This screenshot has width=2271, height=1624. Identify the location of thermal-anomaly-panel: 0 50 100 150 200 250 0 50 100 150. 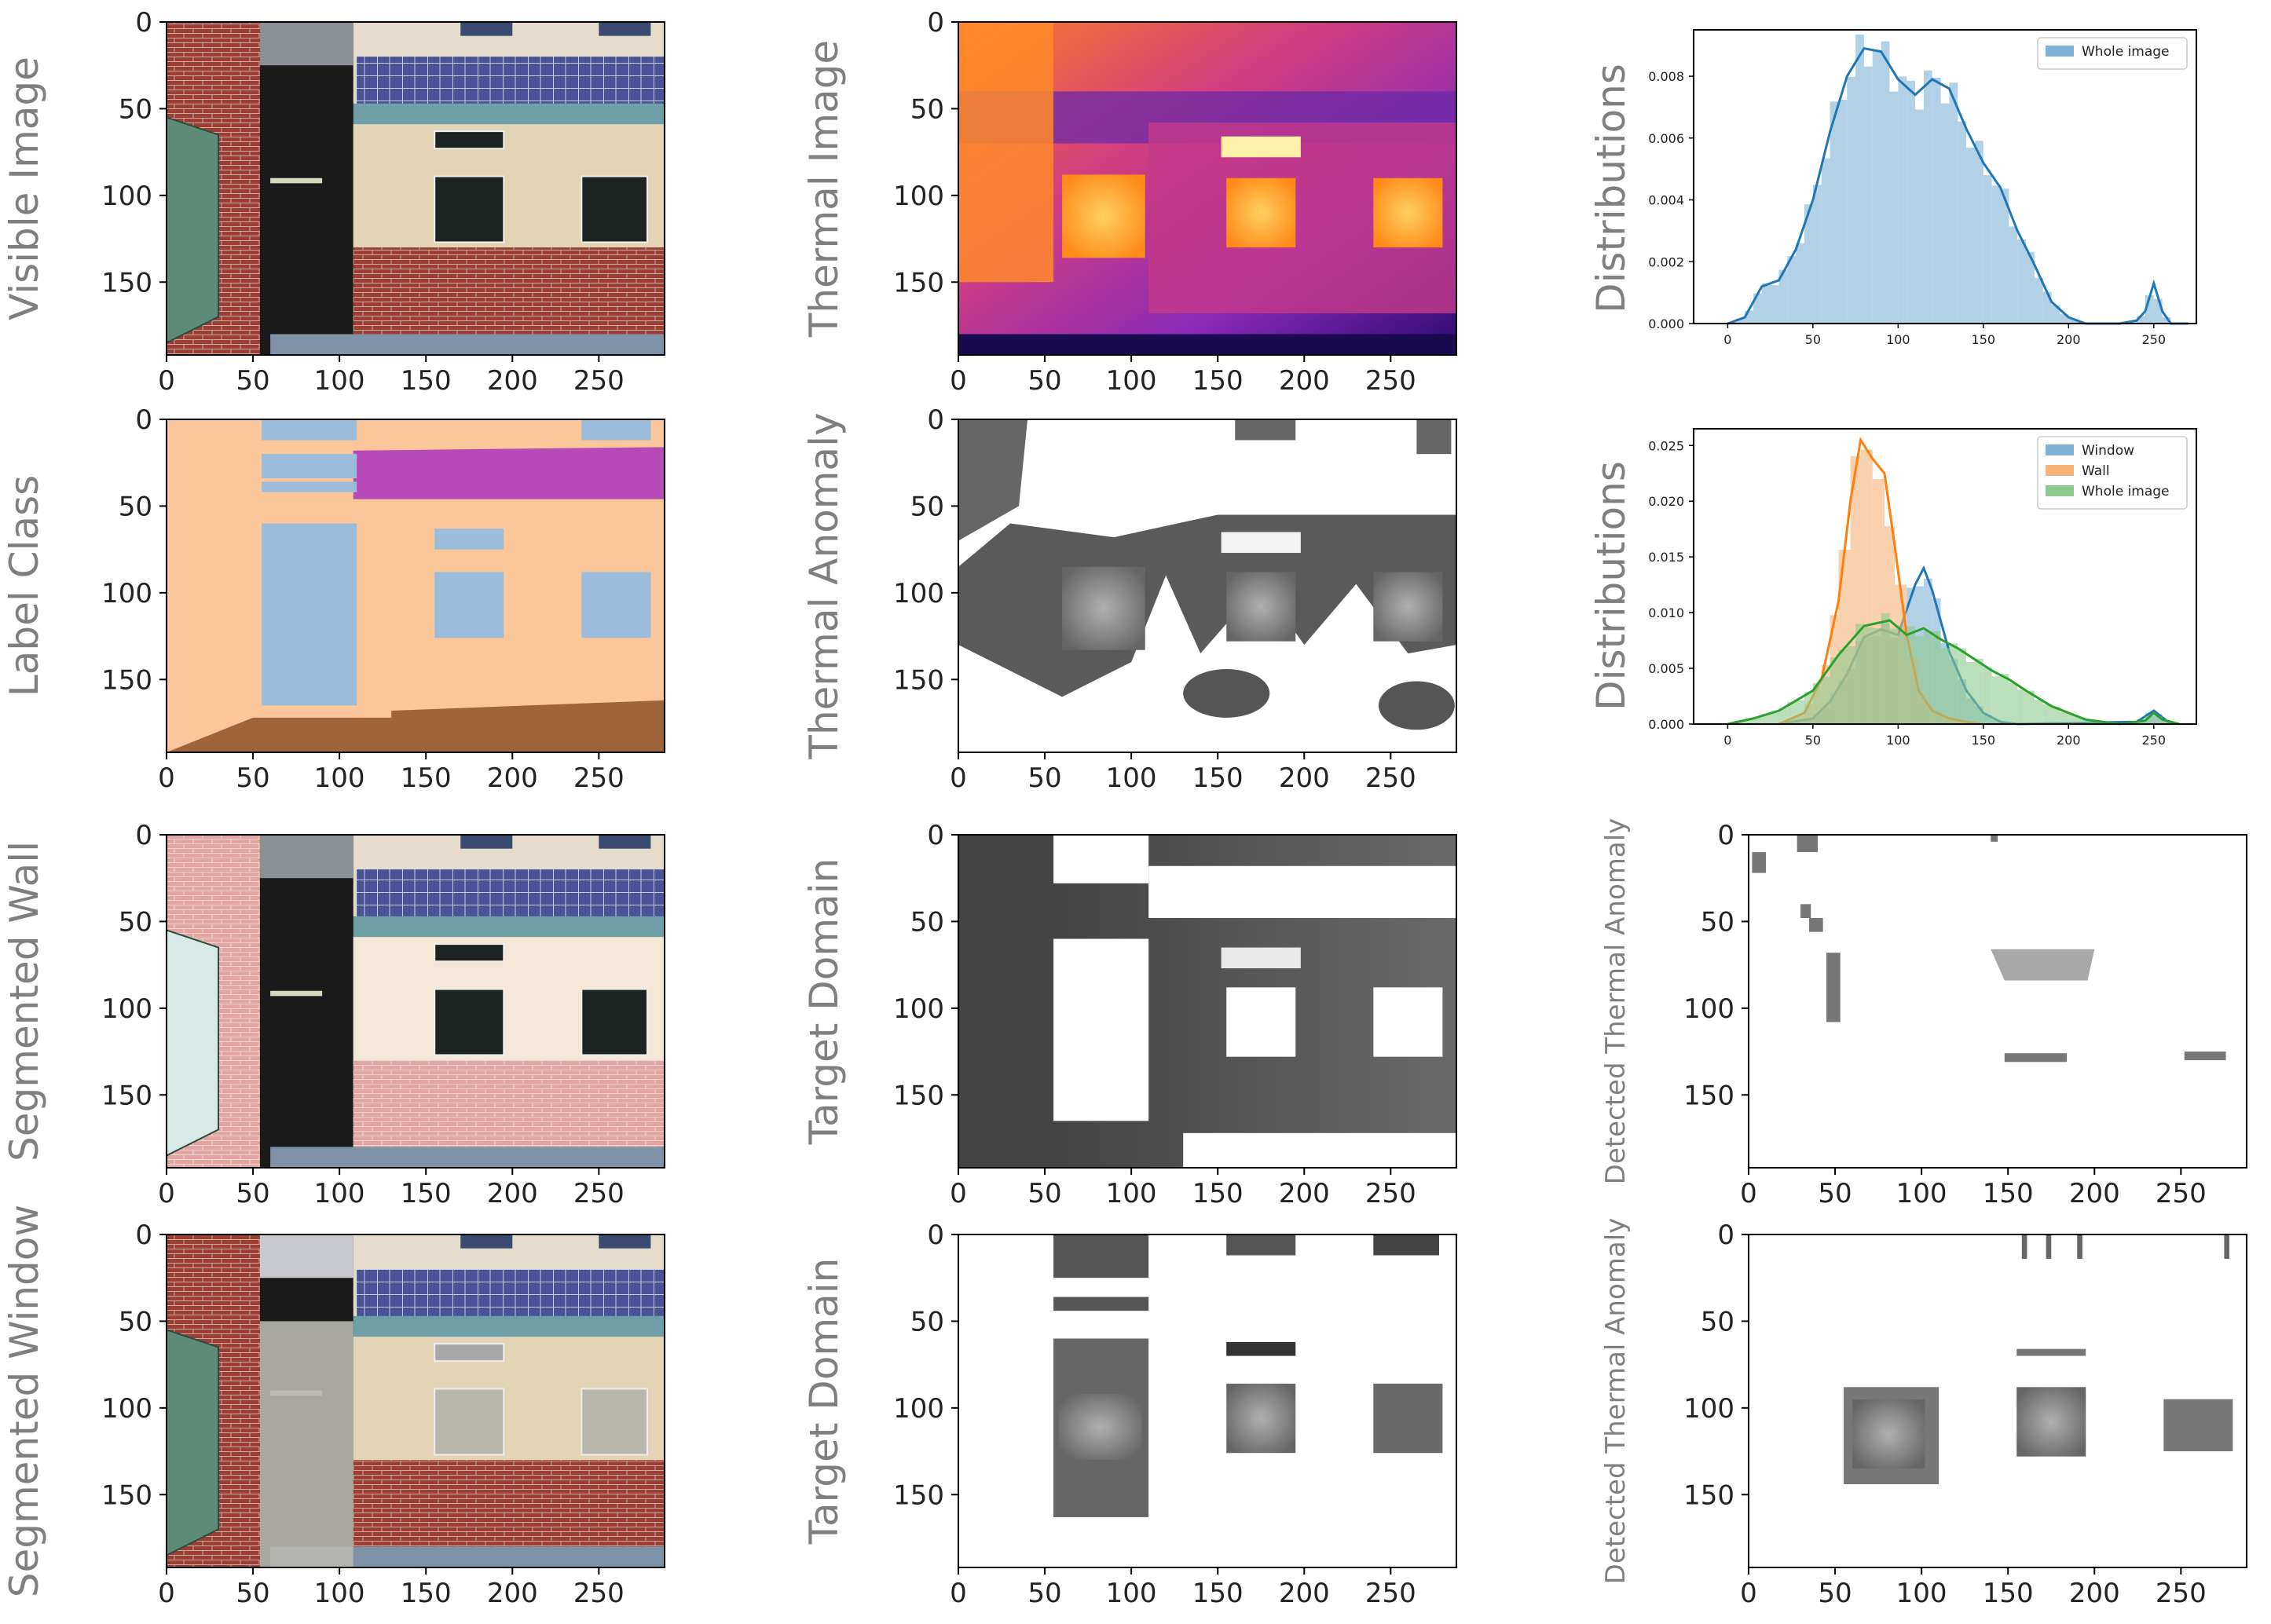
(1175, 599).